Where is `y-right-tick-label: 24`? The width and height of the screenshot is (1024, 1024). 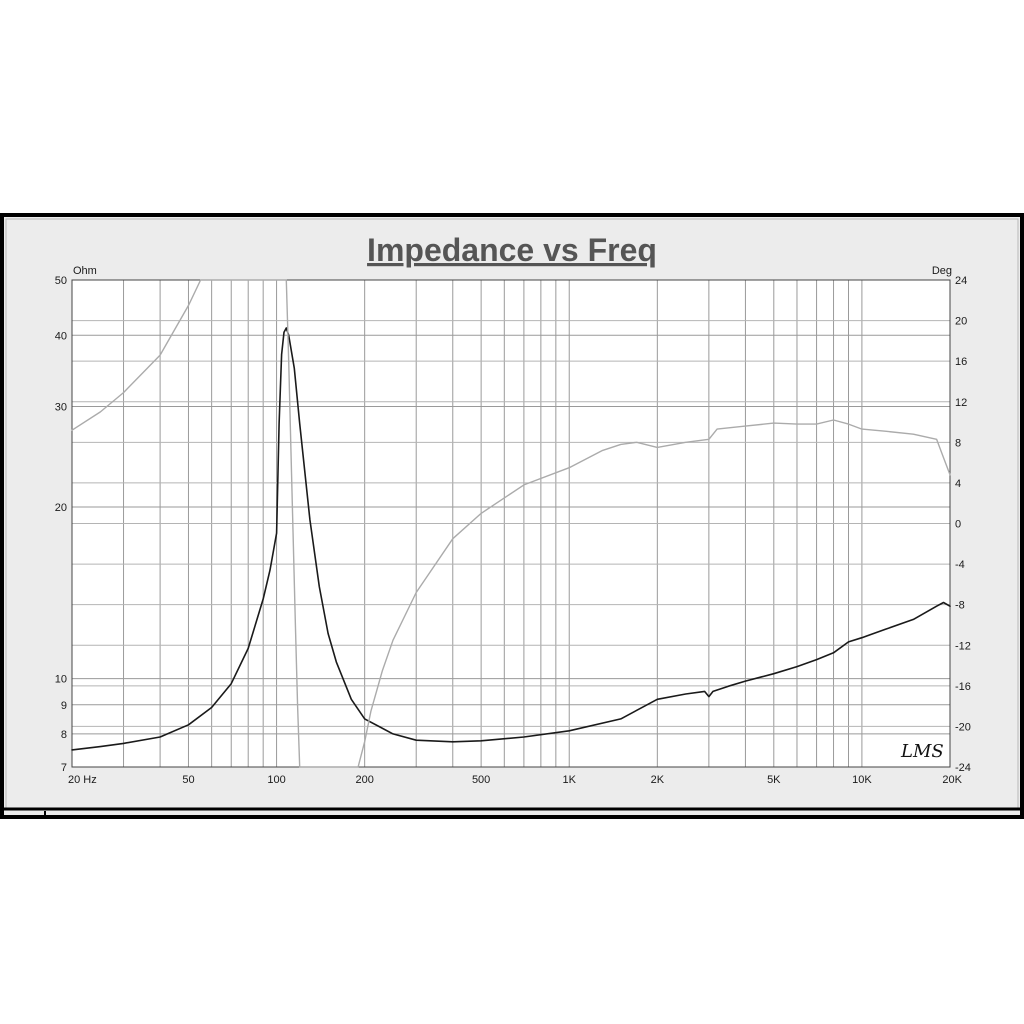
y-right-tick-label: 24 is located at coordinates (961, 281).